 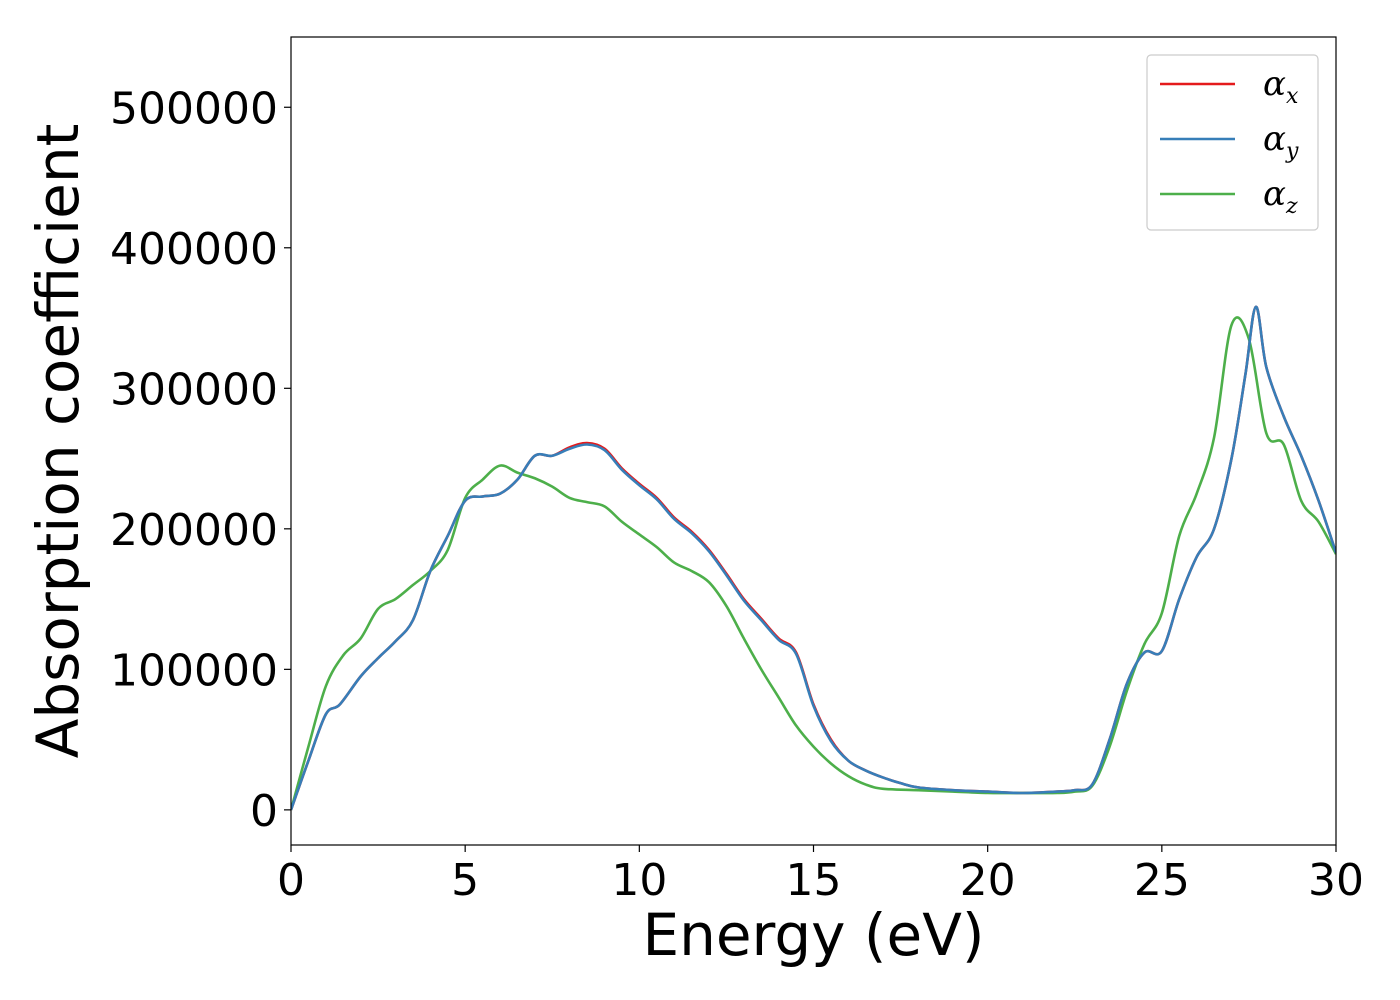 I want to click on legend-label-alpha-x: αx, so click(x=1281, y=86).